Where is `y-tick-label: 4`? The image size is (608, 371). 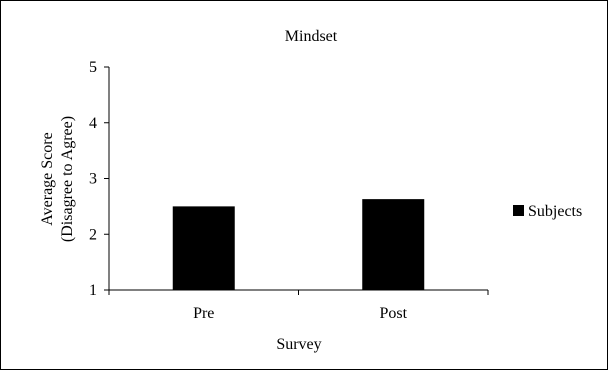 y-tick-label: 4 is located at coordinates (93, 123).